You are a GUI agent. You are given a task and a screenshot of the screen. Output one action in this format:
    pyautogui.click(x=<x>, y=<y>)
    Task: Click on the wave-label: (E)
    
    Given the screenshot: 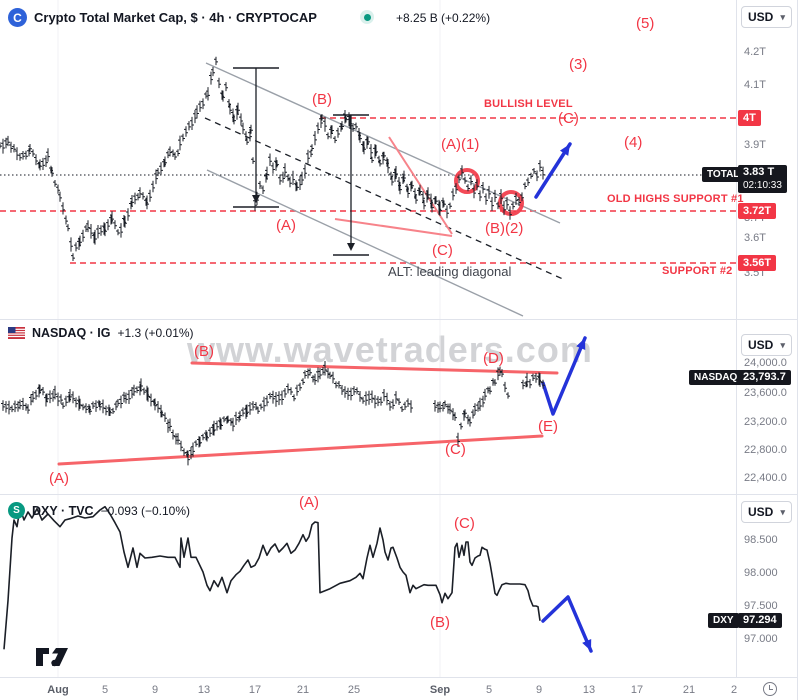 What is the action you would take?
    pyautogui.click(x=548, y=426)
    